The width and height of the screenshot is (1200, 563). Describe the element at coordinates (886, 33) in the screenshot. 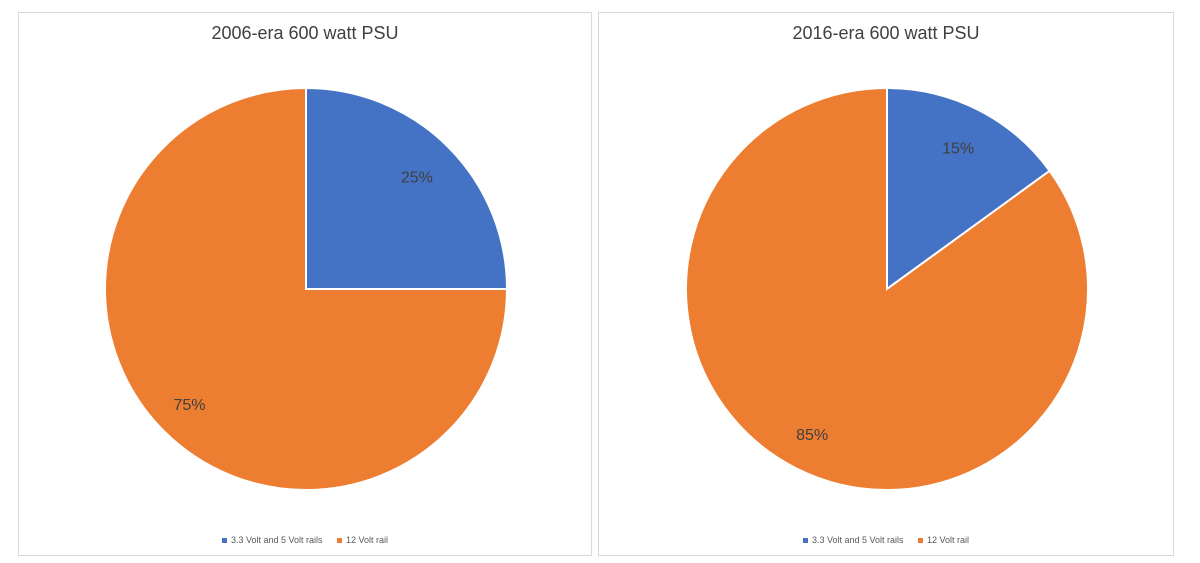

I see `chart-title: 2016-era 600 watt PSU` at that location.